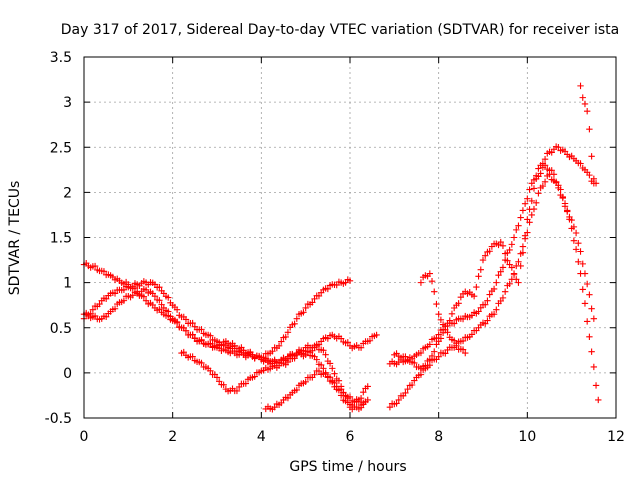 This screenshot has height=480, width=640. I want to click on series-track-e, so click(314, 390).